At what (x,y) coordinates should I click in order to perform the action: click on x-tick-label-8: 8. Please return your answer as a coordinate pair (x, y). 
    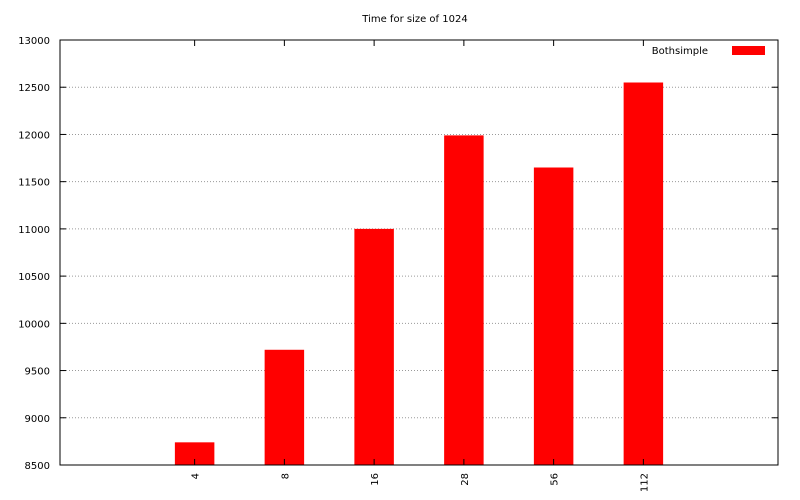
    Looking at the image, I should click on (285, 476).